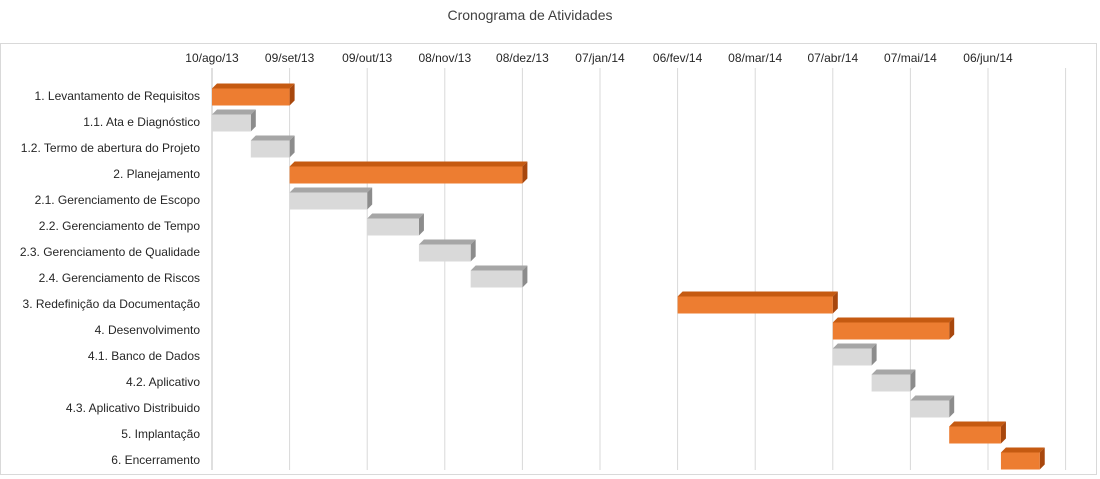 This screenshot has width=1100, height=479. What do you see at coordinates (367, 58) in the screenshot?
I see `x-tick-label: 09/out/13` at bounding box center [367, 58].